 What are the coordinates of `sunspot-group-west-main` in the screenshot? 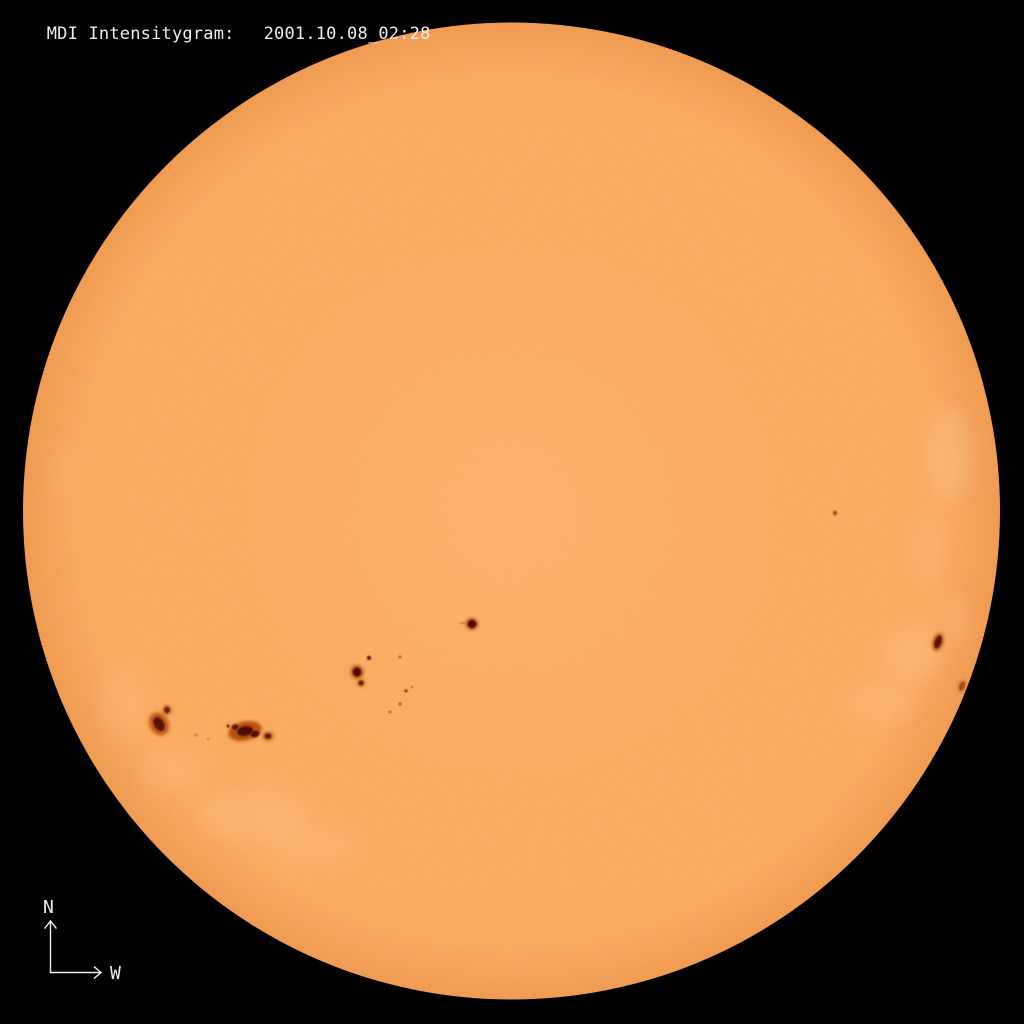 It's located at (159, 724).